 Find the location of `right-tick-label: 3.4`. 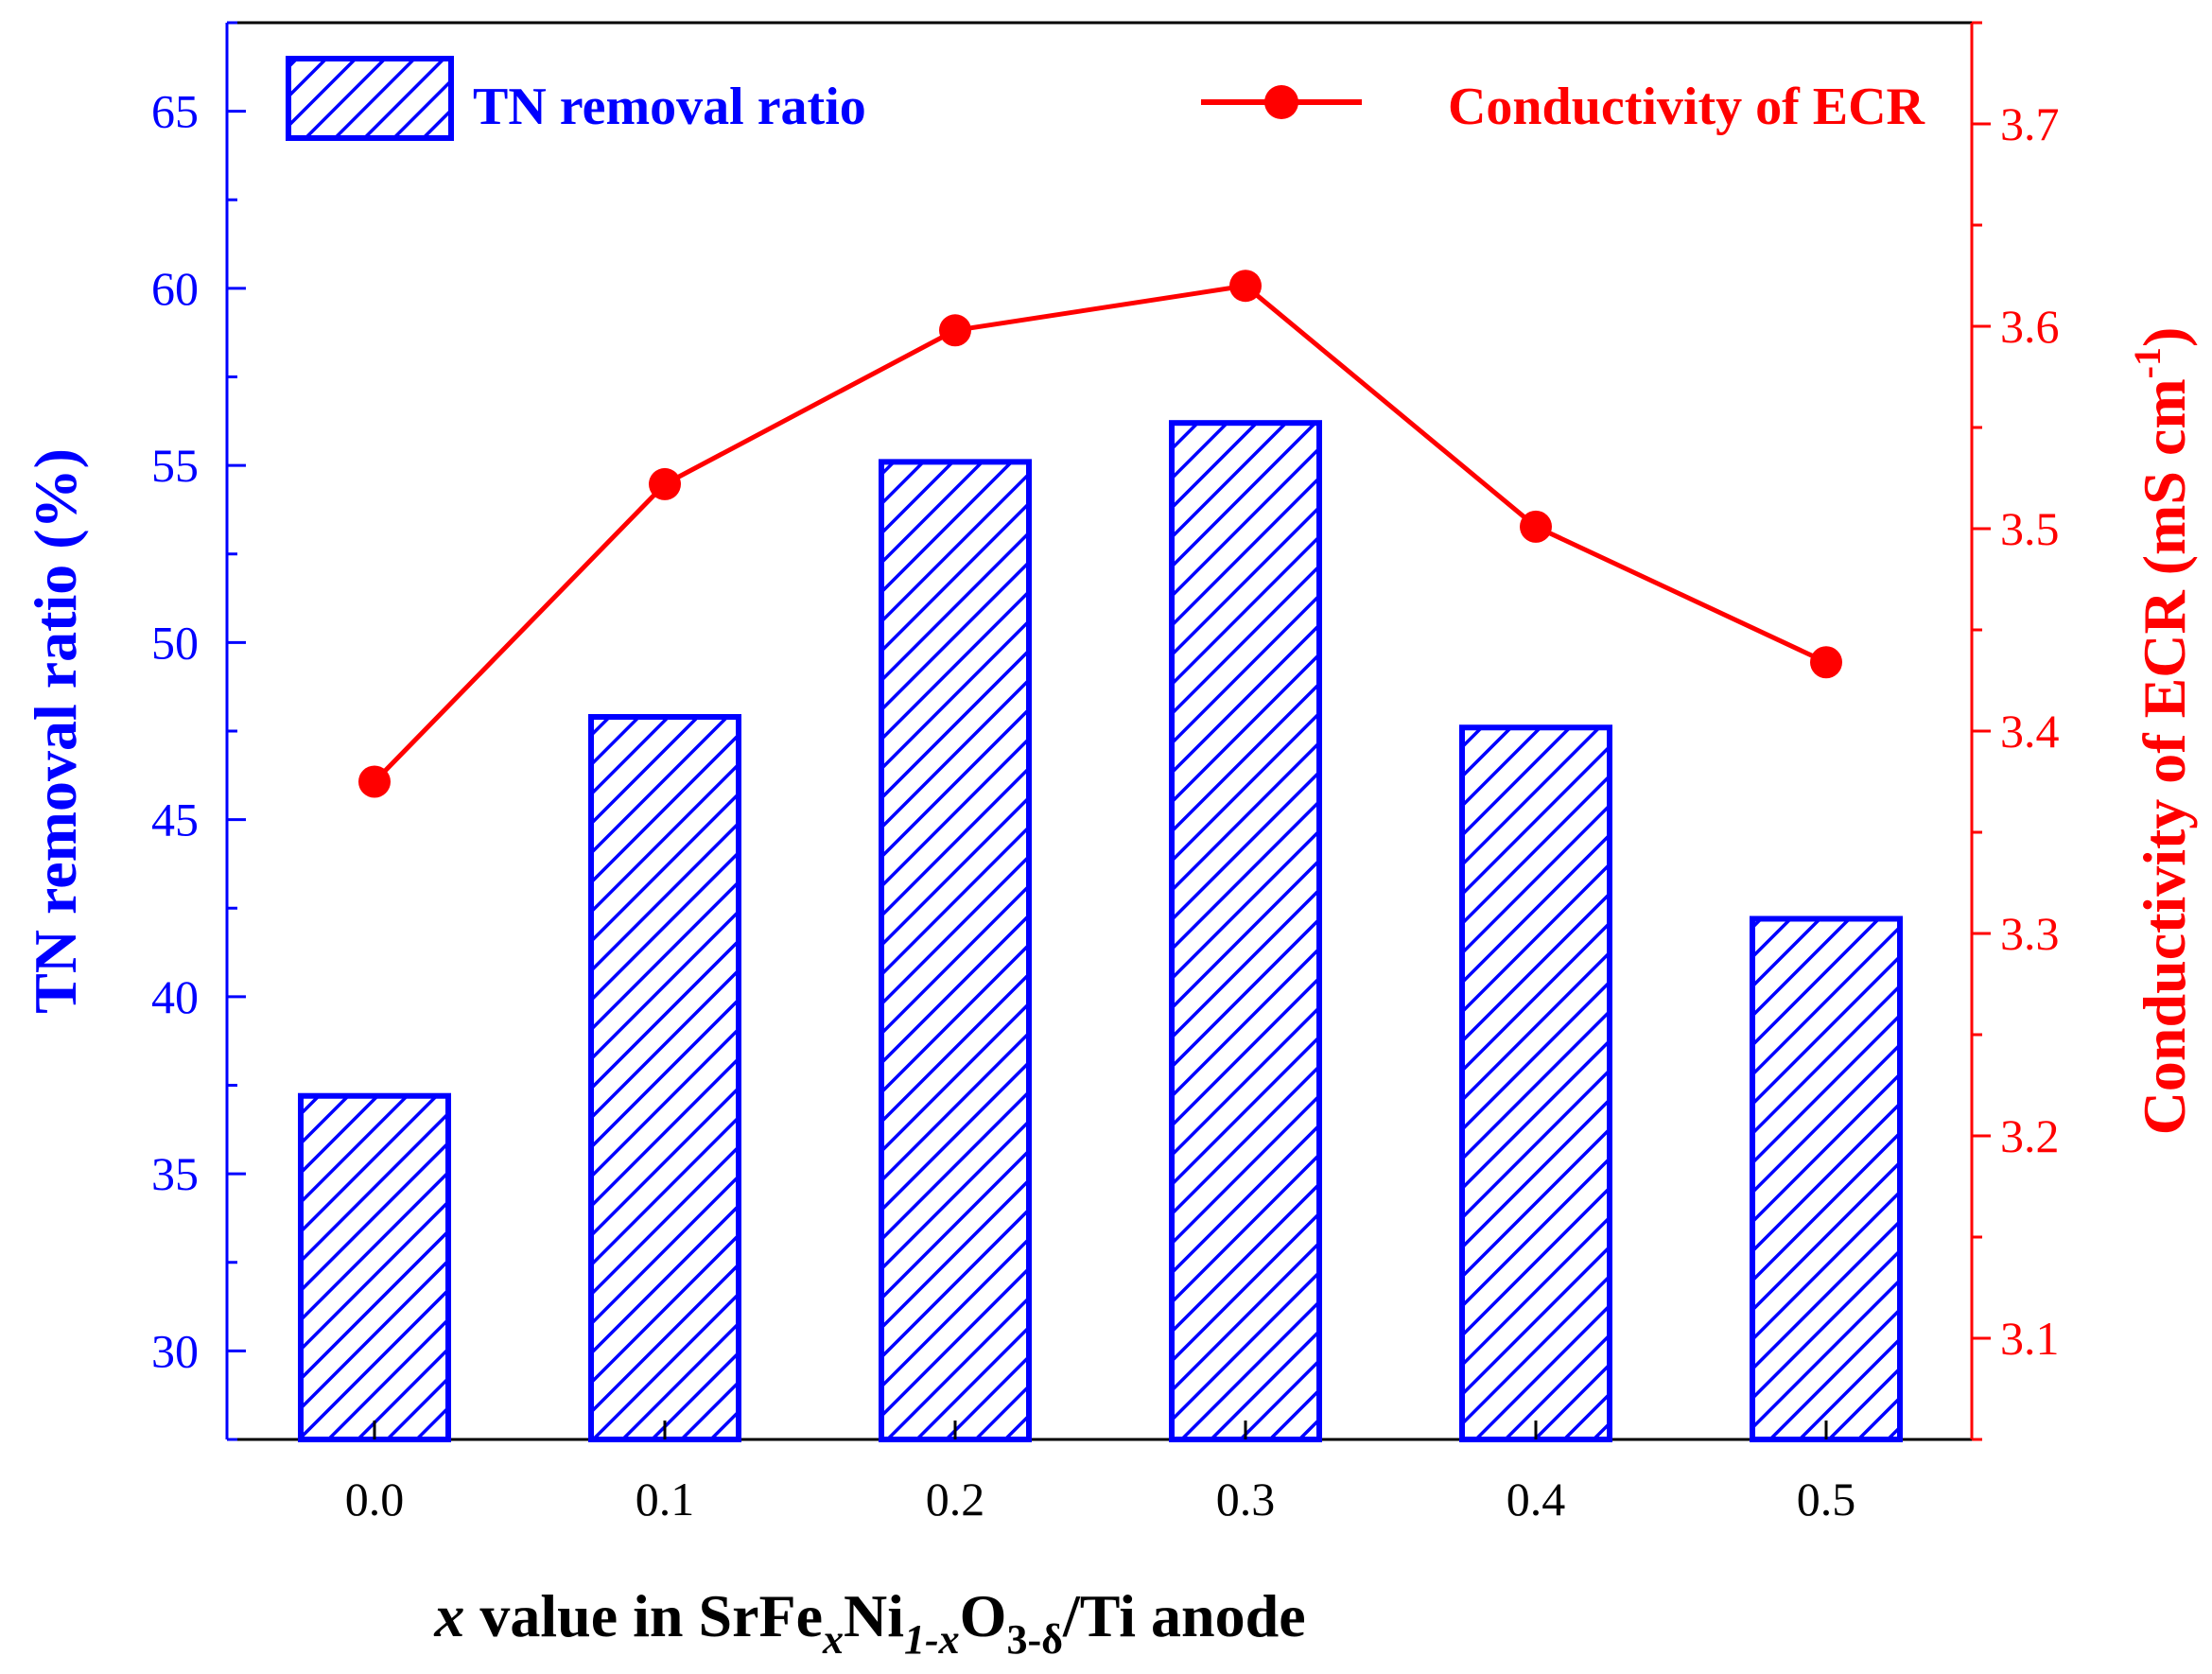

right-tick-label: 3.4 is located at coordinates (2030, 732).